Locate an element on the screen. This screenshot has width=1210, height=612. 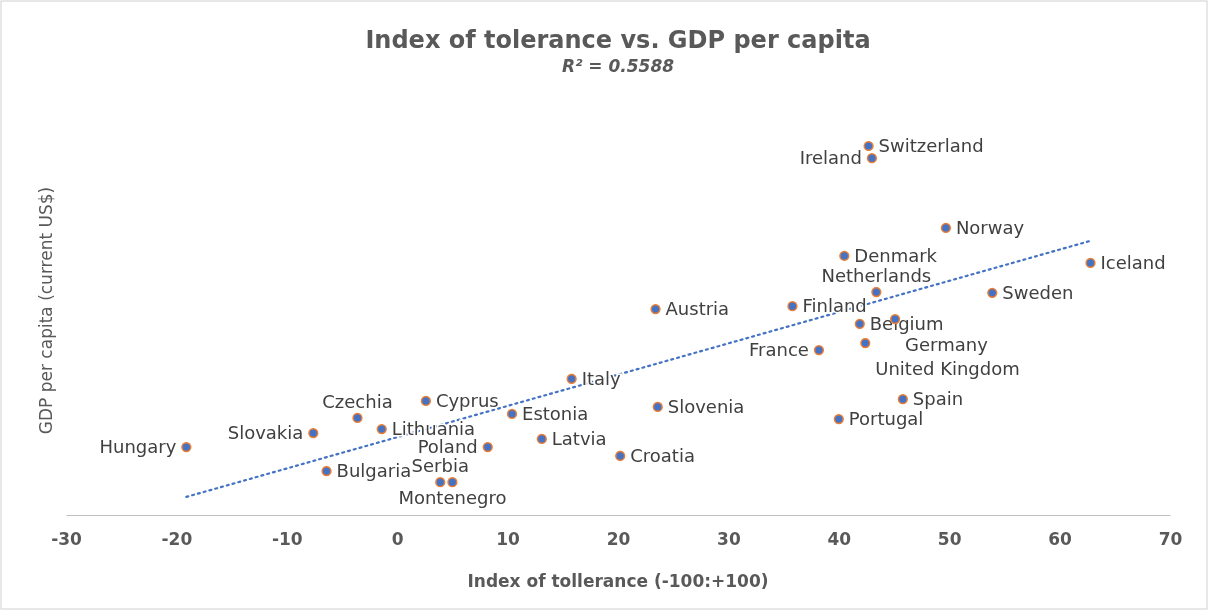
annotation: Bulgaria is located at coordinates (374, 471).